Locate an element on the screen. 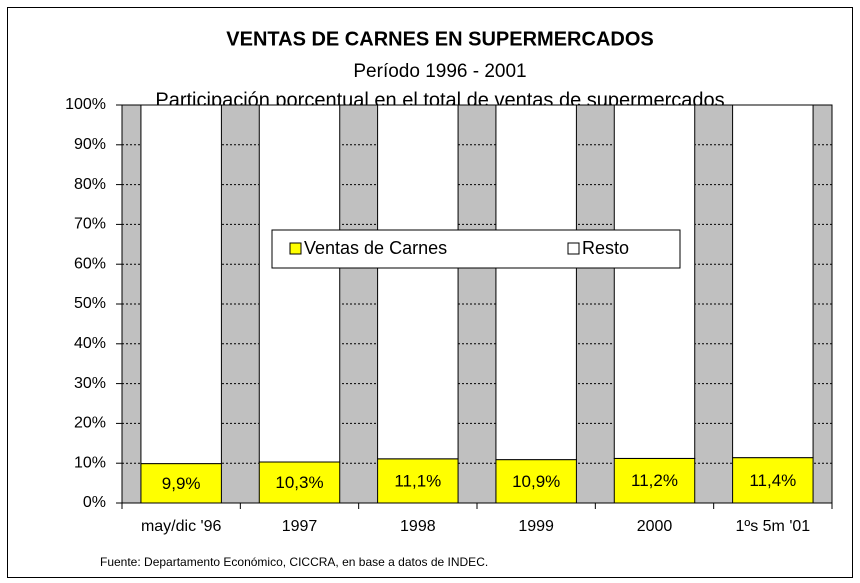 This screenshot has width=860, height=583. data-label: 9,9% is located at coordinates (181, 483).